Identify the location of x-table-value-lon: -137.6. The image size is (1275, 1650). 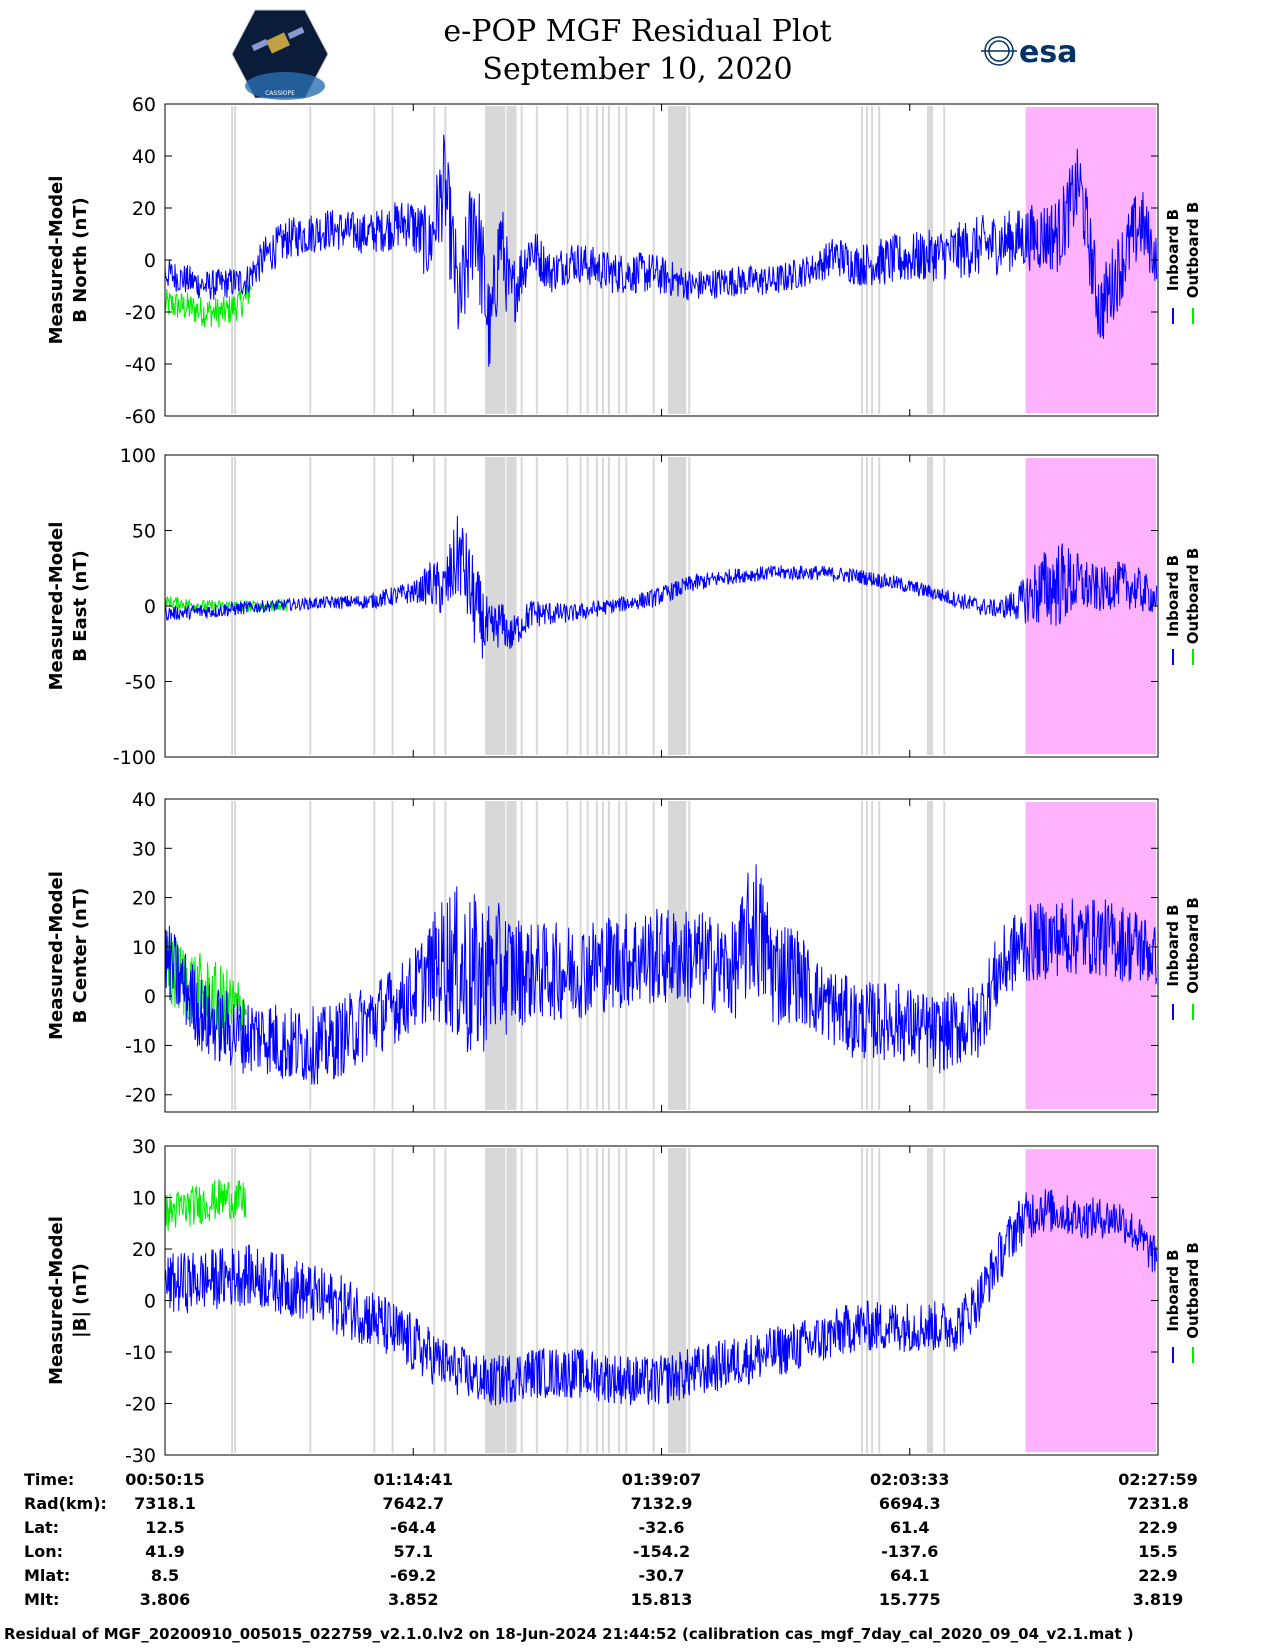
(909, 1551).